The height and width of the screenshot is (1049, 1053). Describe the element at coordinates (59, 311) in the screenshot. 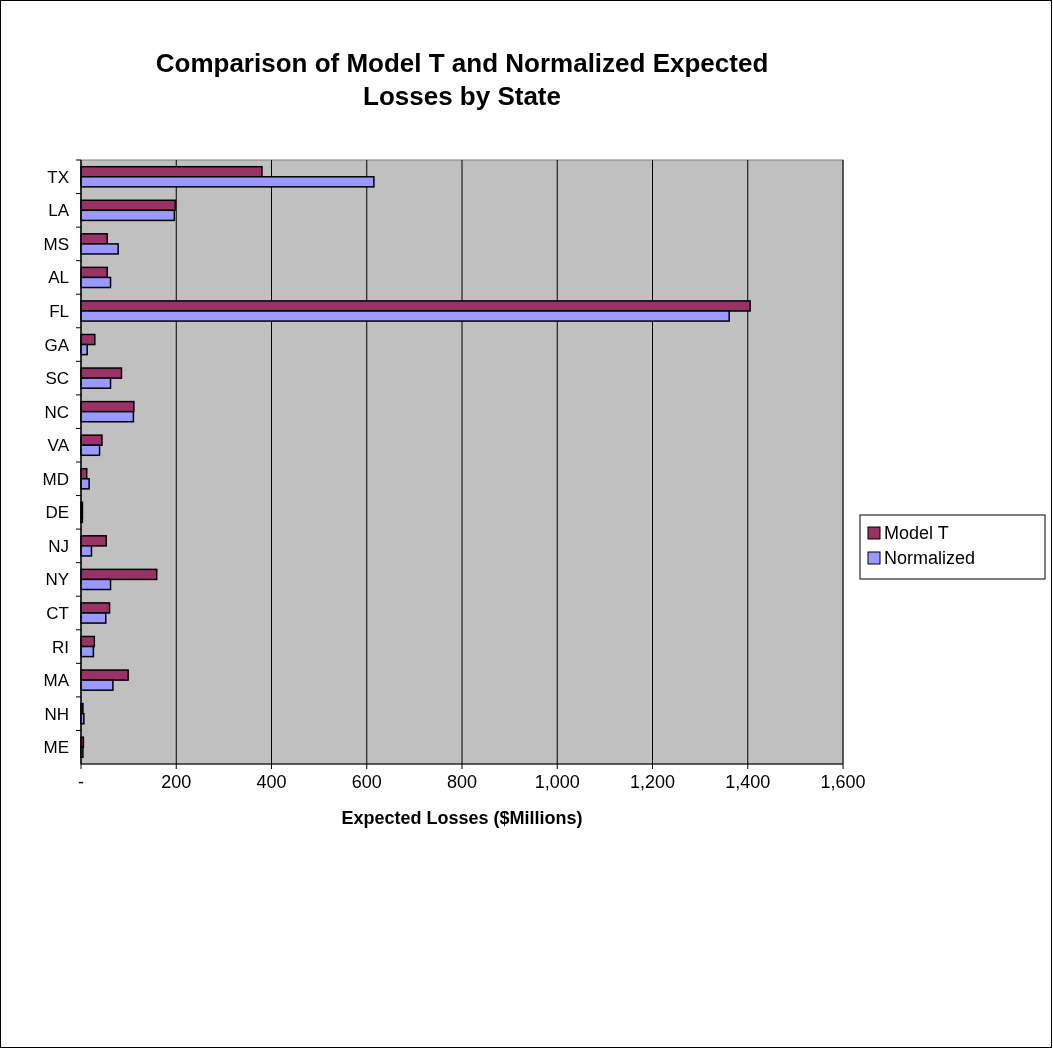

I see `y-tick-label: FL` at that location.